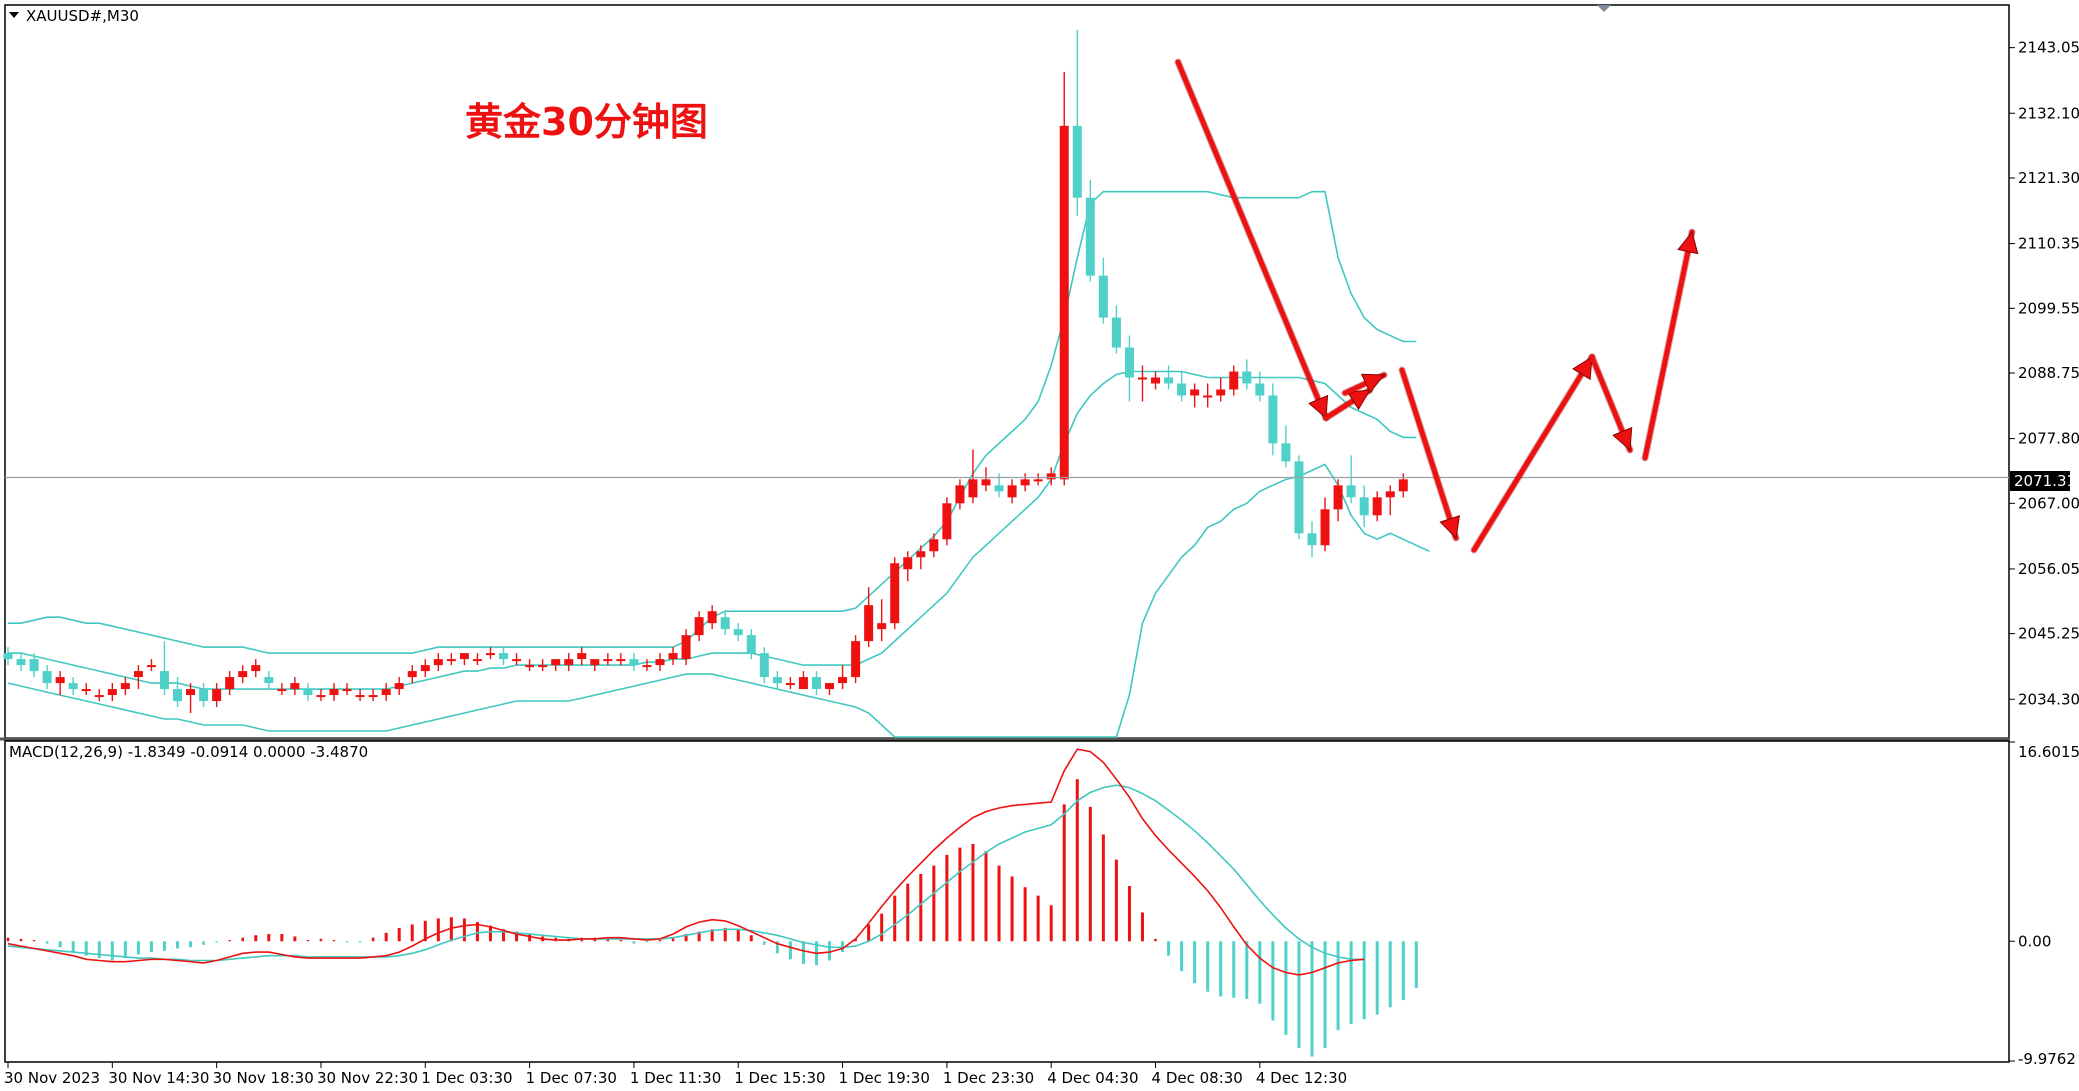 Image resolution: width=2079 pixels, height=1091 pixels. What do you see at coordinates (2034, 941) in the screenshot?
I see `macd-tick-label: 0.00` at bounding box center [2034, 941].